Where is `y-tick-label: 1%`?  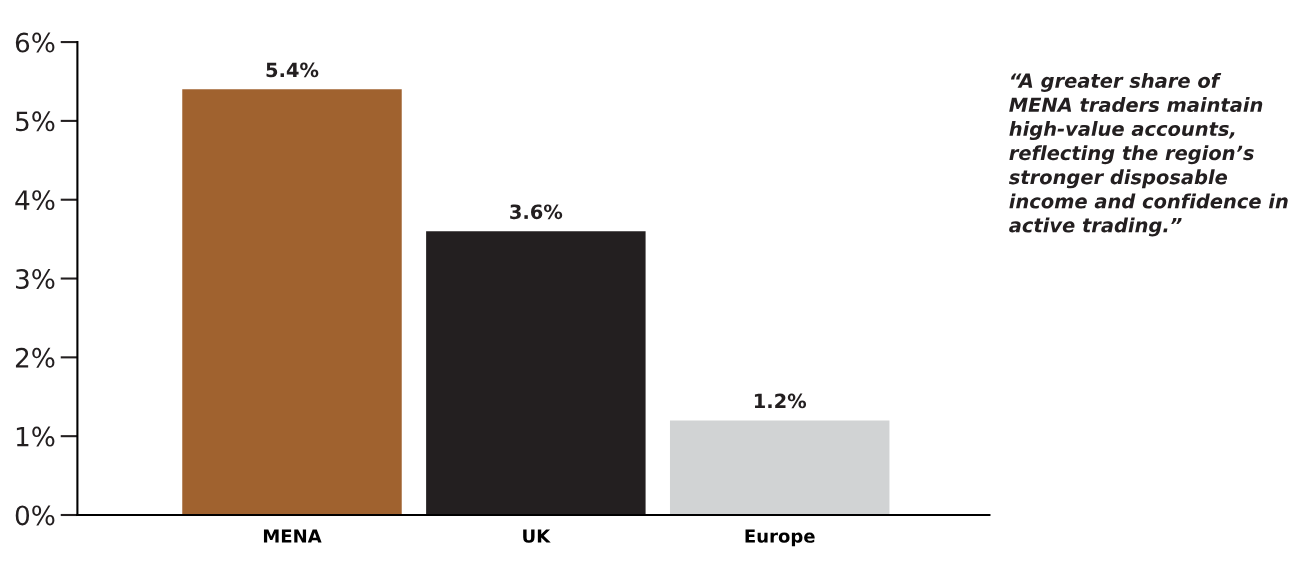
y-tick-label: 1% is located at coordinates (35, 436).